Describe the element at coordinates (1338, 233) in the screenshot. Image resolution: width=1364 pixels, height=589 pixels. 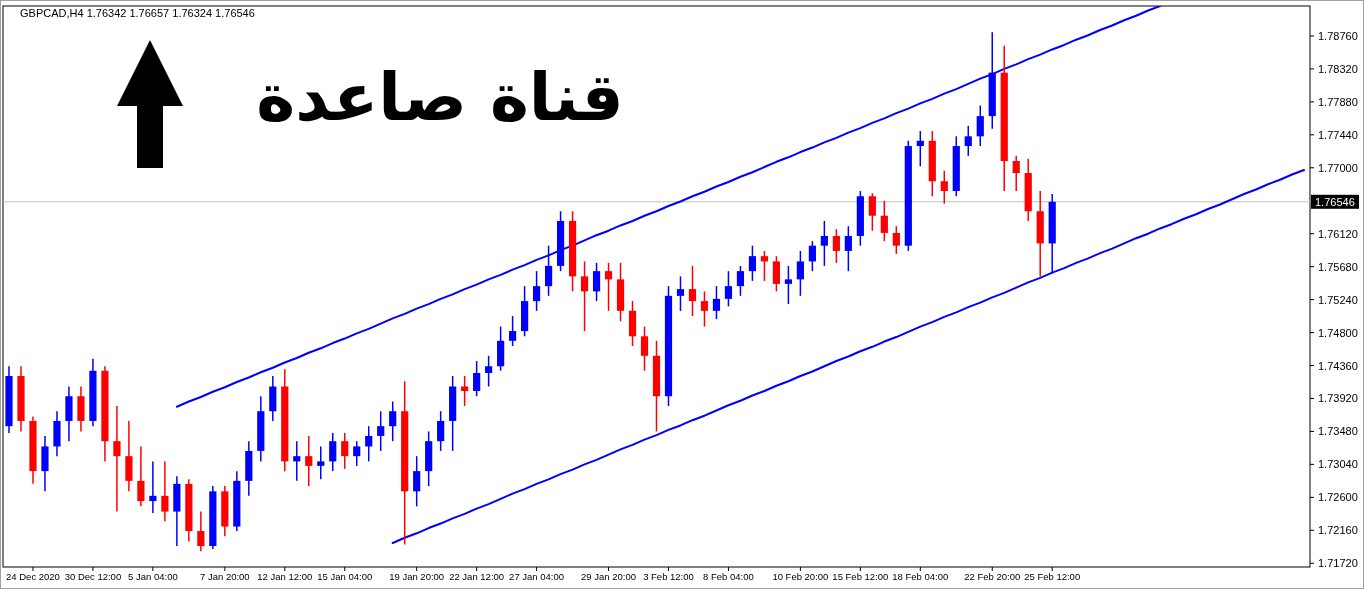
I see `y-tick-label: 1.76120` at that location.